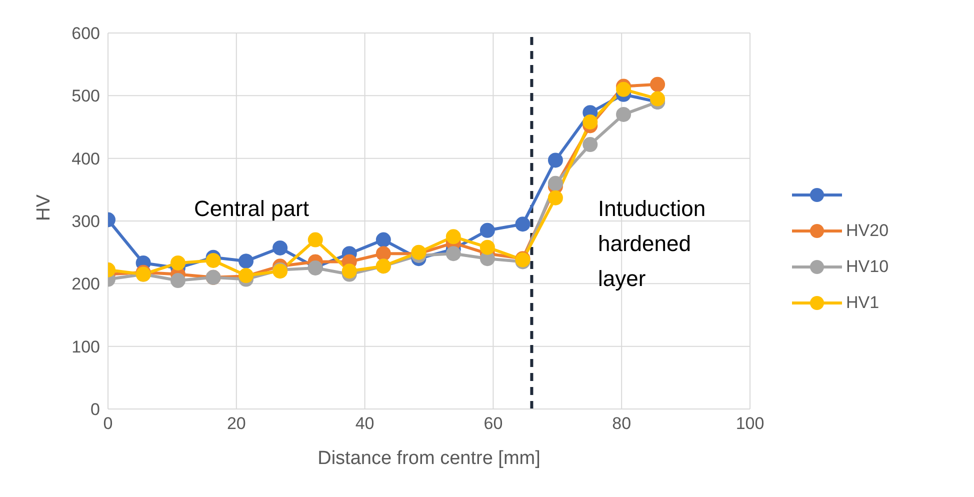 This screenshot has height=497, width=974. What do you see at coordinates (251, 209) in the screenshot?
I see `annotation: Central part` at bounding box center [251, 209].